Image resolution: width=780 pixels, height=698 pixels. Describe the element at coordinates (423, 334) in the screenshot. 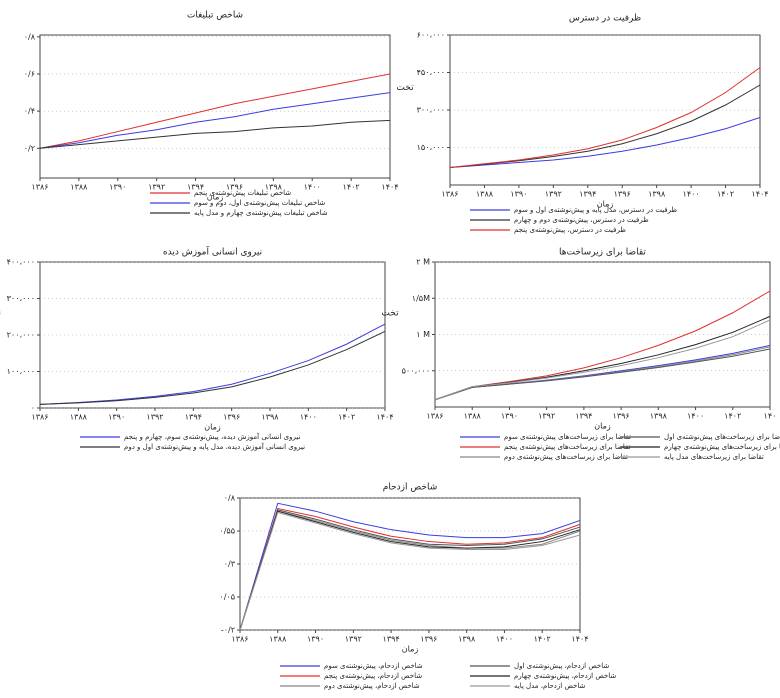

I see `y-tick-label: ۱ M` at that location.